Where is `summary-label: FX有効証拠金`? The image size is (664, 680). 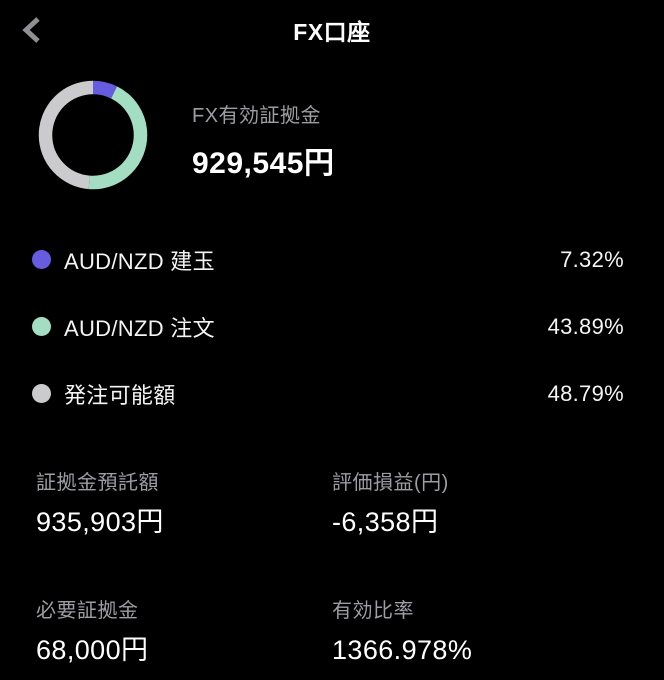 summary-label: FX有効証拠金 is located at coordinates (257, 116).